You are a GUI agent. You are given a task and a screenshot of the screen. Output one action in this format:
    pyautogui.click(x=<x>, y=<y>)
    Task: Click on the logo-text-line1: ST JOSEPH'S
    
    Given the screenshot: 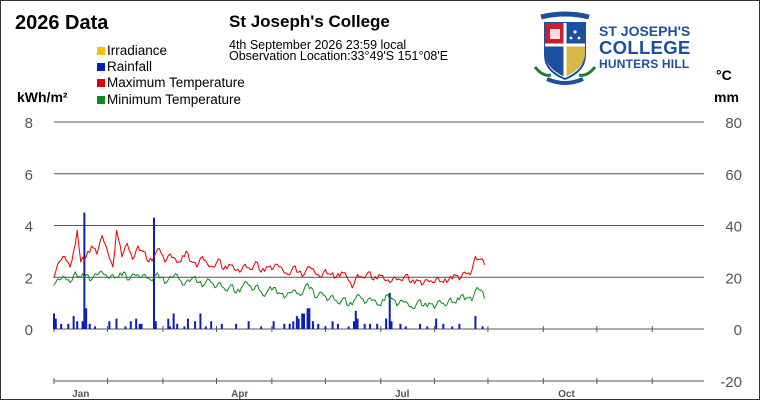 What is the action you would take?
    pyautogui.click(x=645, y=31)
    